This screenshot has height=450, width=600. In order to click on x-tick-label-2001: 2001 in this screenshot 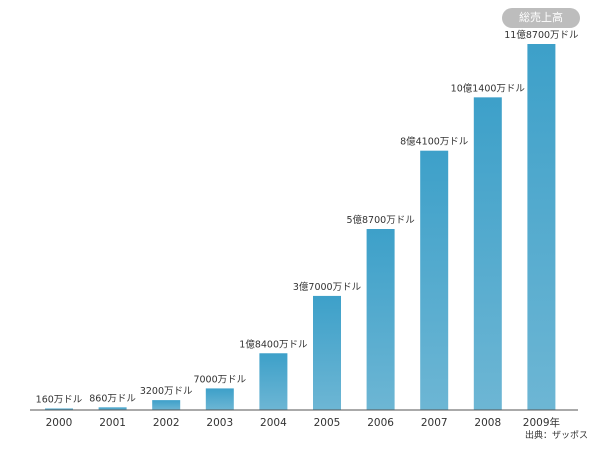, I will do `click(112, 423)`.